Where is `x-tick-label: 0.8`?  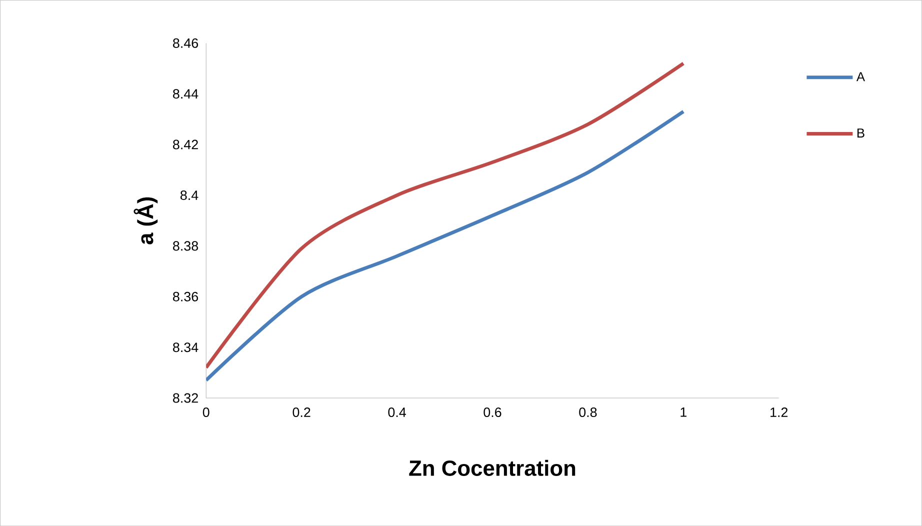 x-tick-label: 0.8 is located at coordinates (588, 412).